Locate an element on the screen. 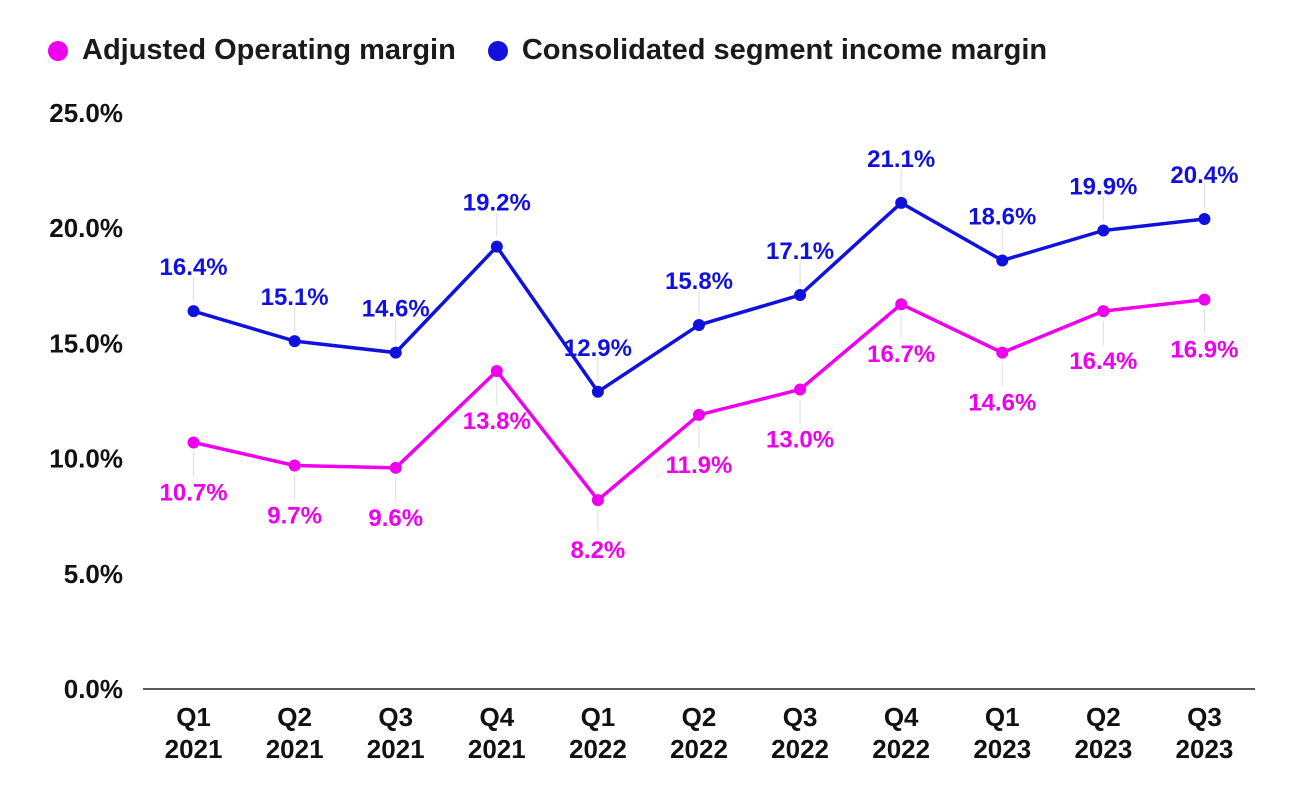  data-label: 17.1% is located at coordinates (800, 251).